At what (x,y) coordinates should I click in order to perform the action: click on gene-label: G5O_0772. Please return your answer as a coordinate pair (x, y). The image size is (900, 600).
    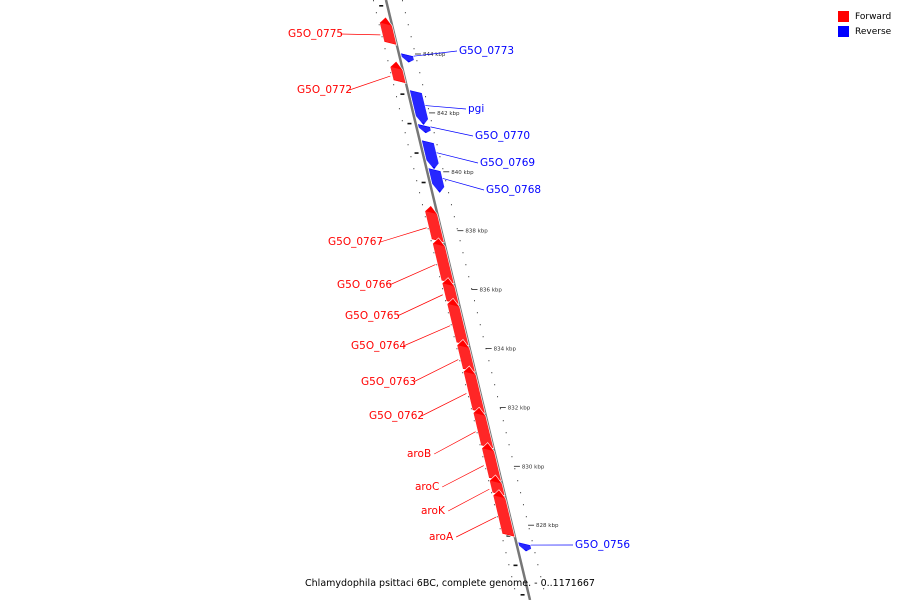
    Looking at the image, I should click on (324, 90).